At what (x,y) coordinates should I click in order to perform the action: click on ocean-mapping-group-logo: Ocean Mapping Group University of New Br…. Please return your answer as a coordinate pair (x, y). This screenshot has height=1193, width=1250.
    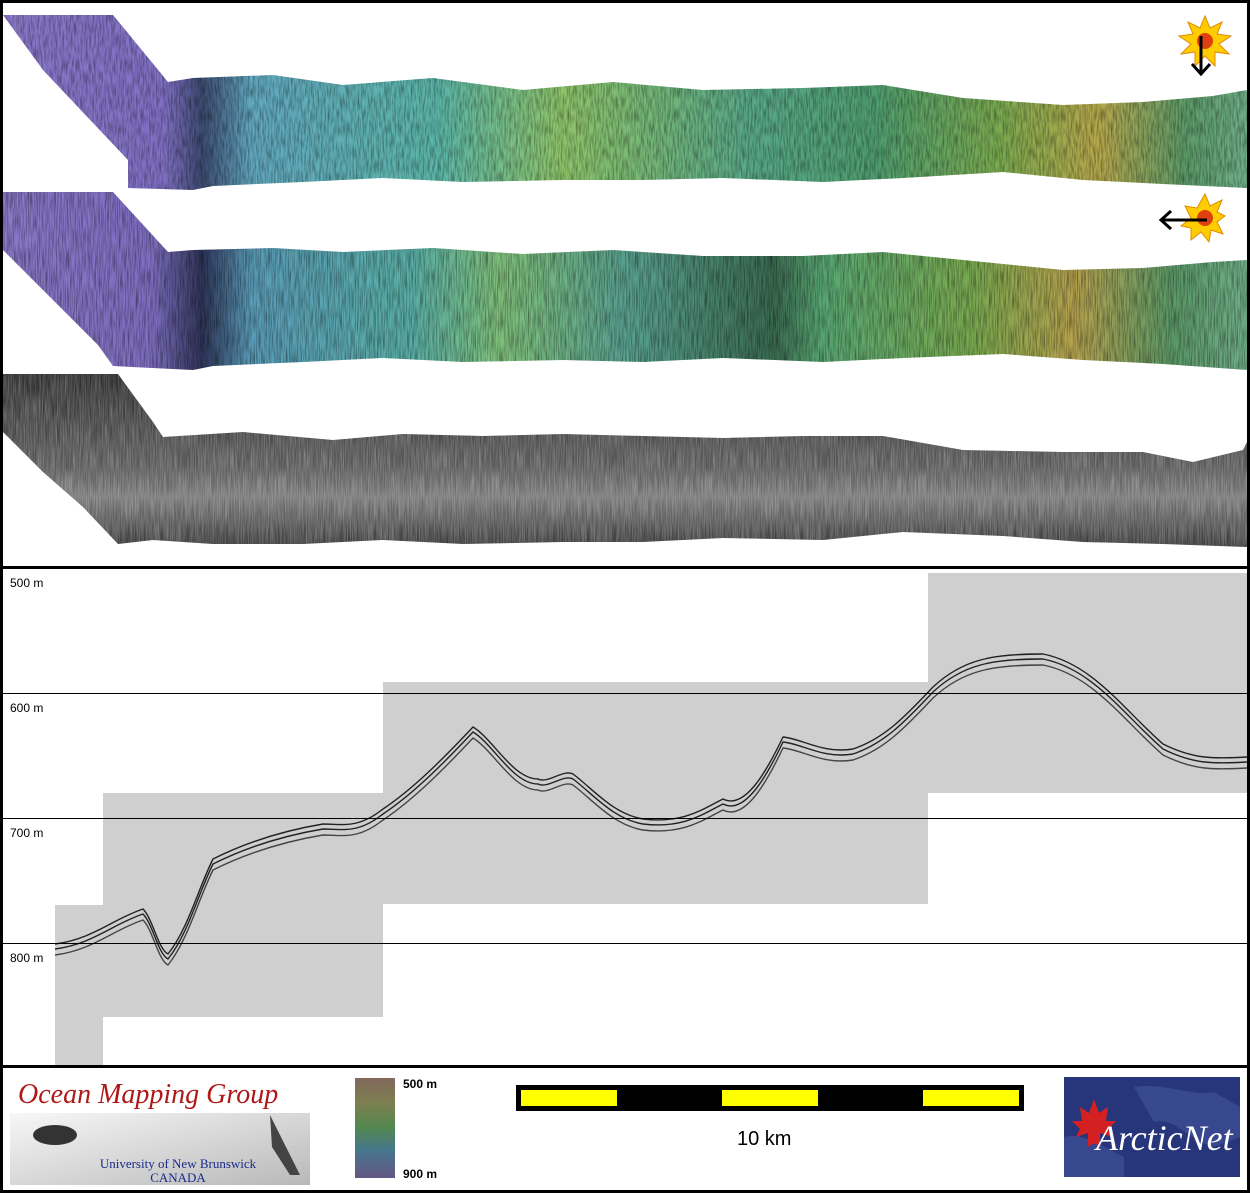
    Looking at the image, I should click on (160, 1130).